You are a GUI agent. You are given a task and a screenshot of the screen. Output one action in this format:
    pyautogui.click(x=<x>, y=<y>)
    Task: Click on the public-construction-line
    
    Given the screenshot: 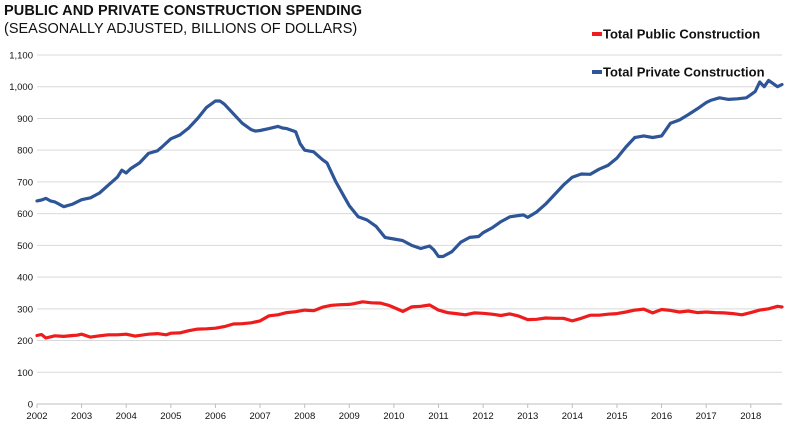 What is the action you would take?
    pyautogui.click(x=409, y=320)
    